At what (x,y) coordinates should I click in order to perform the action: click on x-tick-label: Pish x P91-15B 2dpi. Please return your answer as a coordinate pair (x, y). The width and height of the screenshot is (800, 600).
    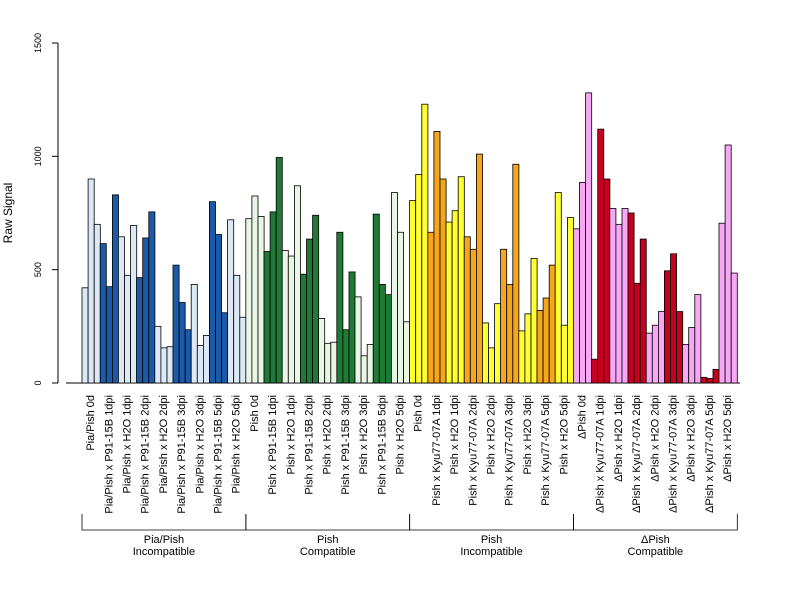
    Looking at the image, I should click on (309, 445).